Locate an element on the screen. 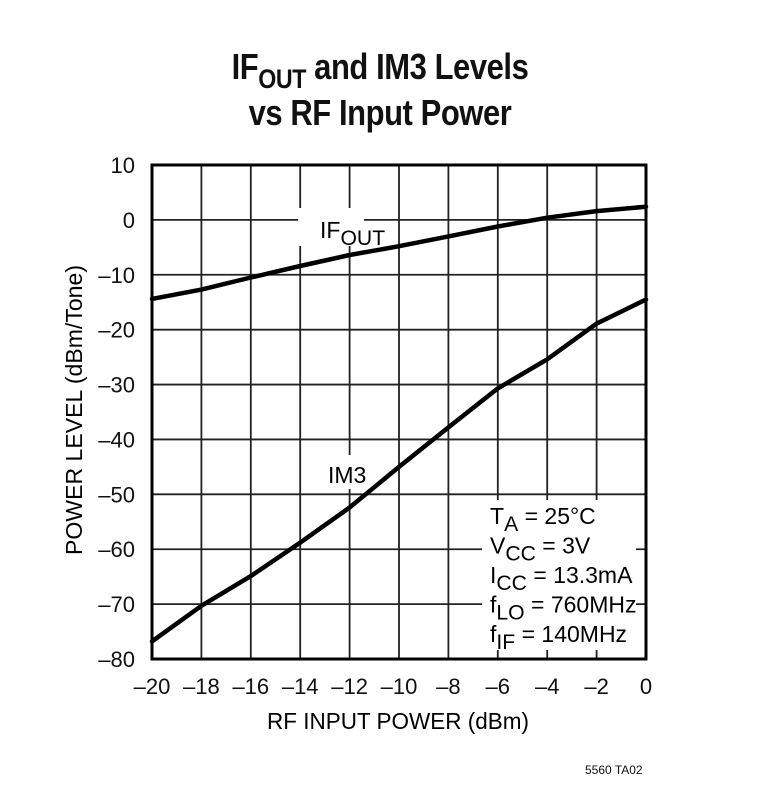 This screenshot has height=792, width=760. y-axis-label: POWER LEVEL (dBm/Tone) is located at coordinates (74, 410).